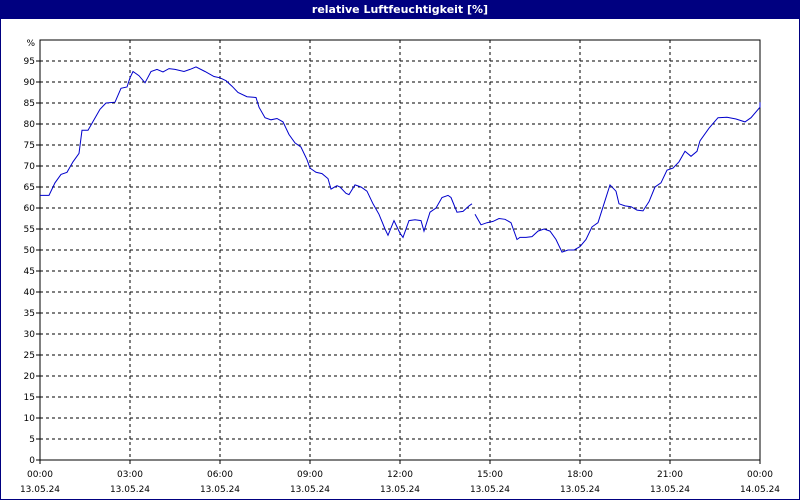 The width and height of the screenshot is (800, 500). What do you see at coordinates (30, 125) in the screenshot?
I see `y-tick-label: 80` at bounding box center [30, 125].